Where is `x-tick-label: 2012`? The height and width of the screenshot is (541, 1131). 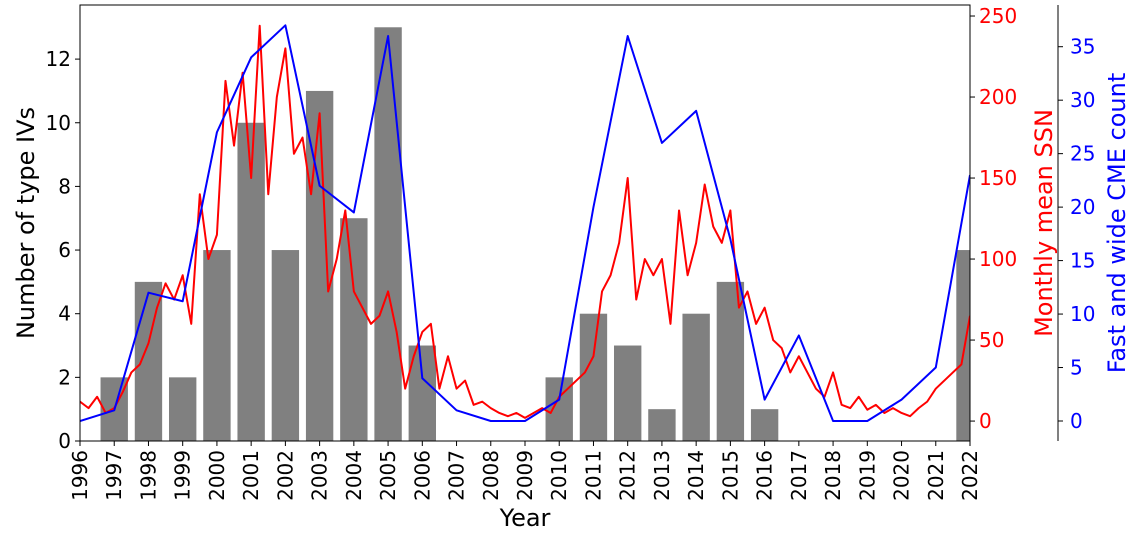
x-tick-label: 2012 is located at coordinates (628, 475).